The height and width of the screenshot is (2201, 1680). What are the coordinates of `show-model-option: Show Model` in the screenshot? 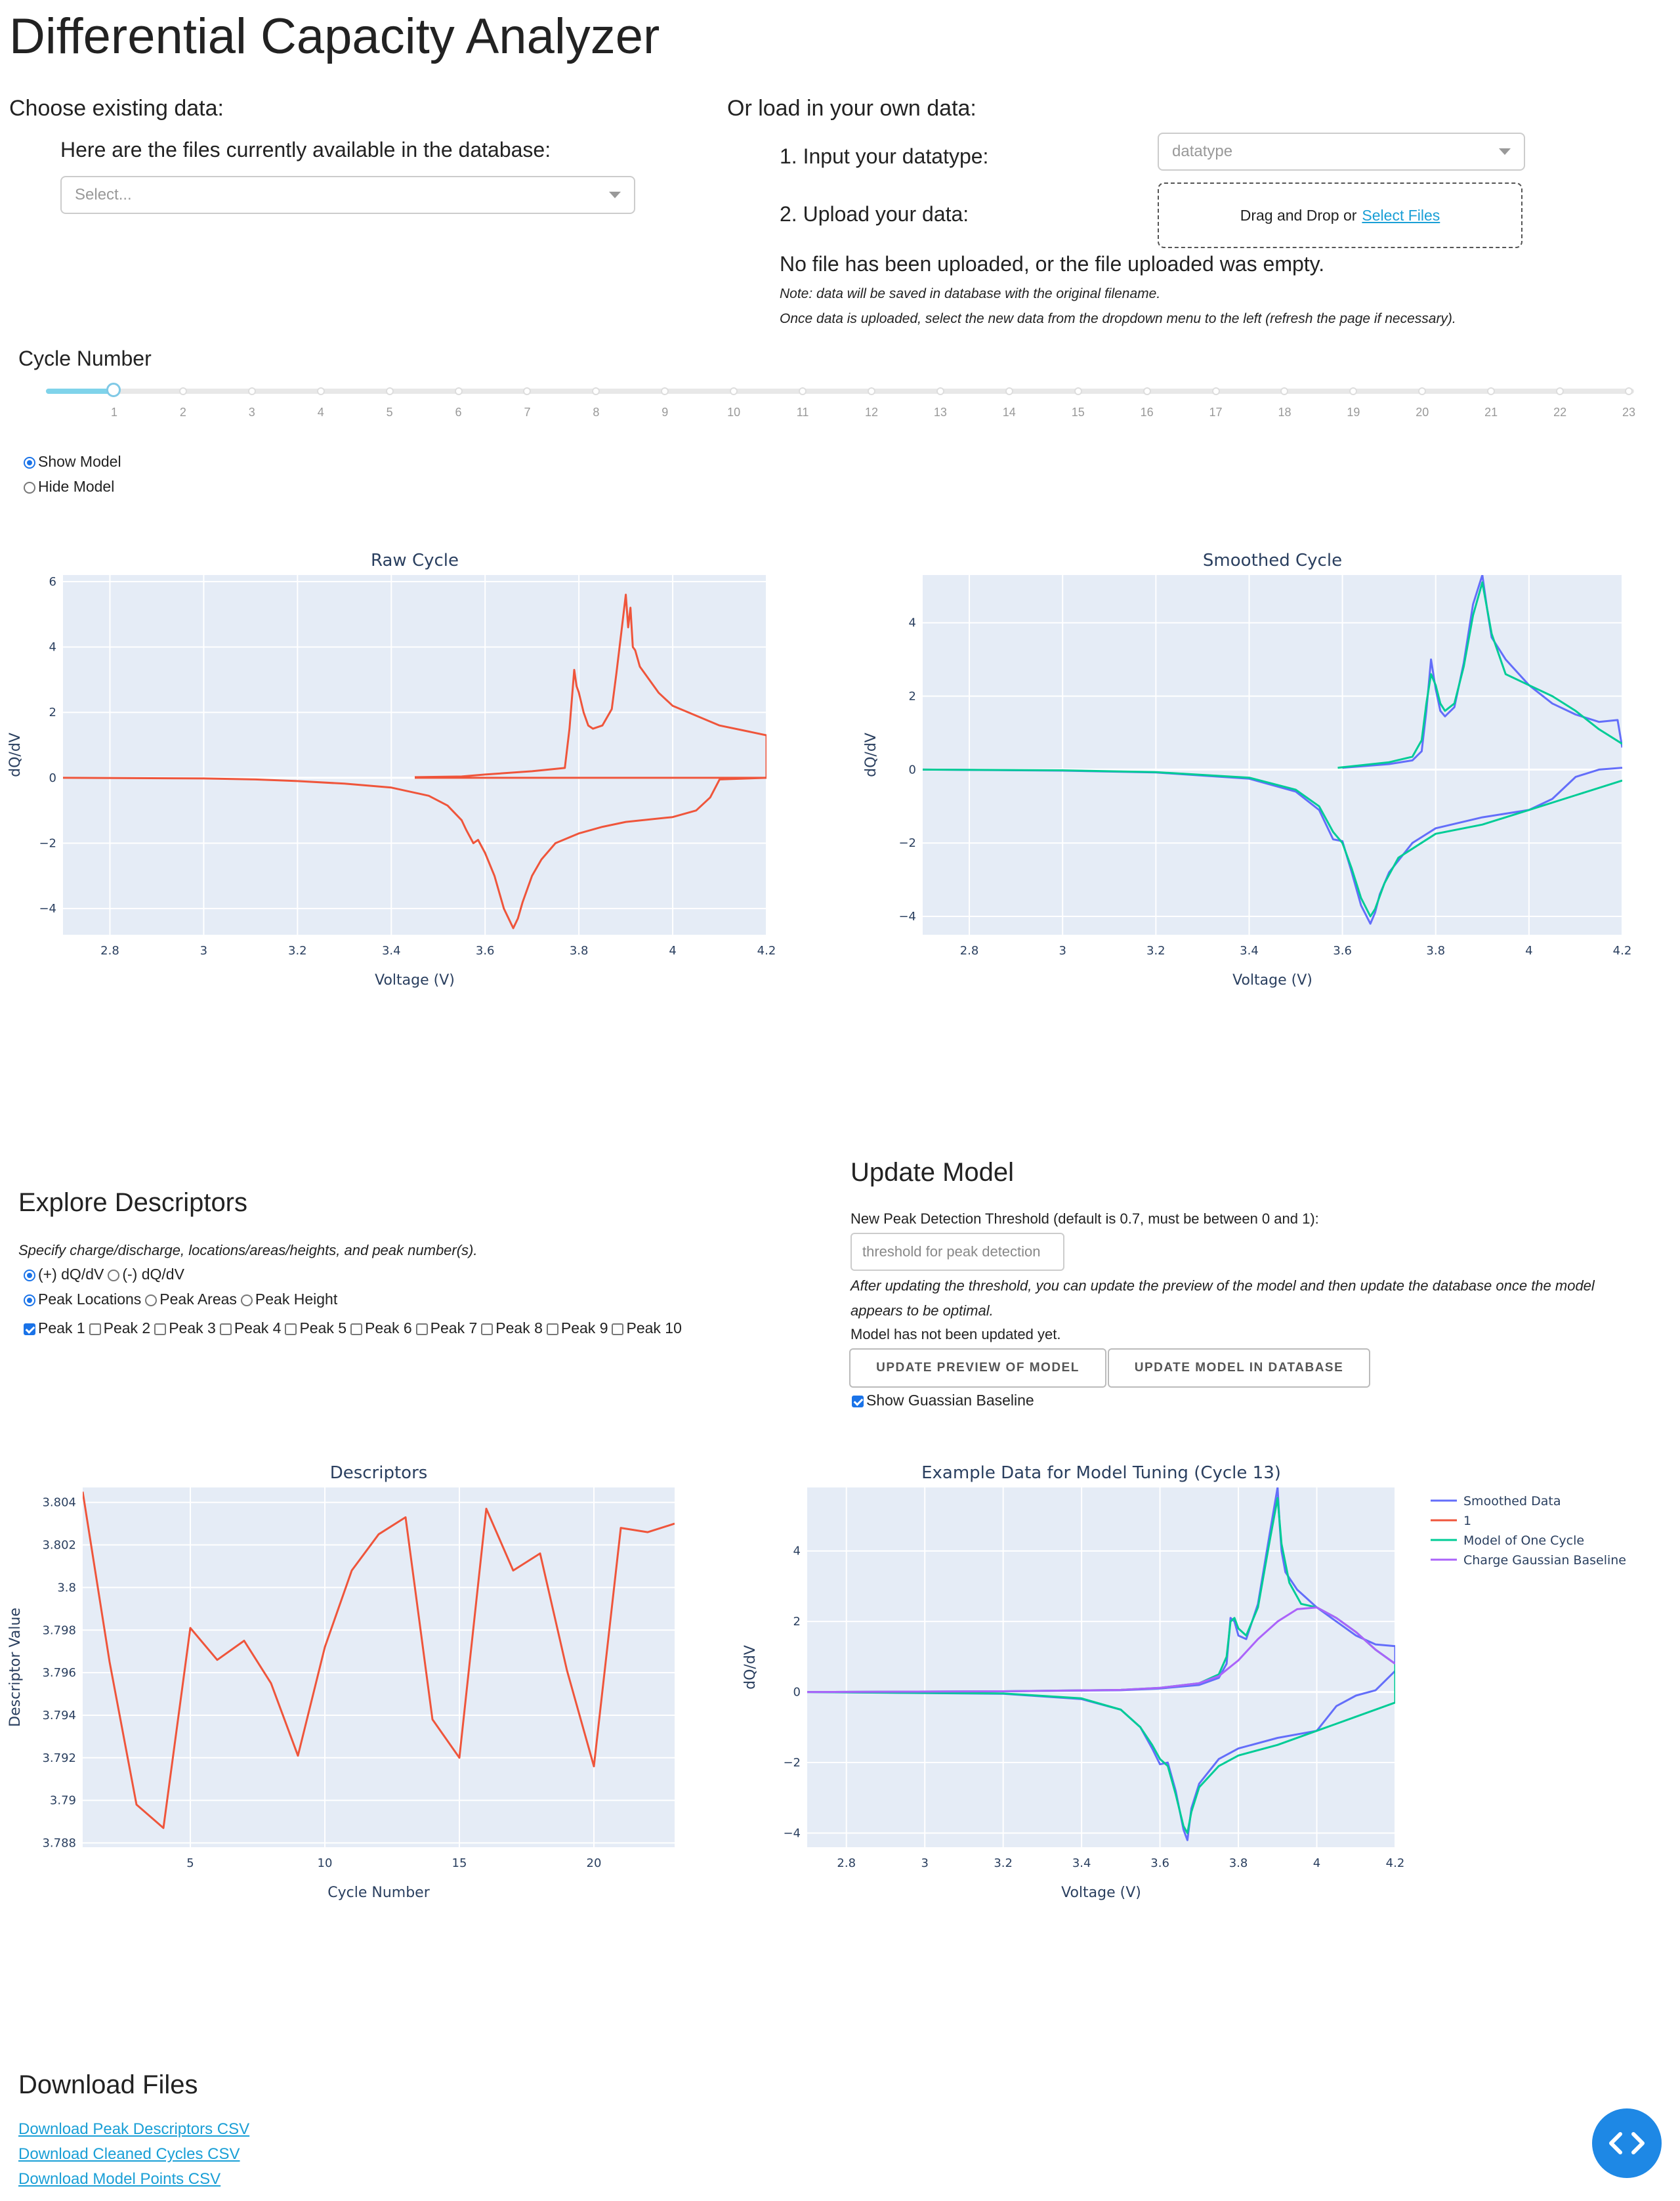 It's located at (72, 462).